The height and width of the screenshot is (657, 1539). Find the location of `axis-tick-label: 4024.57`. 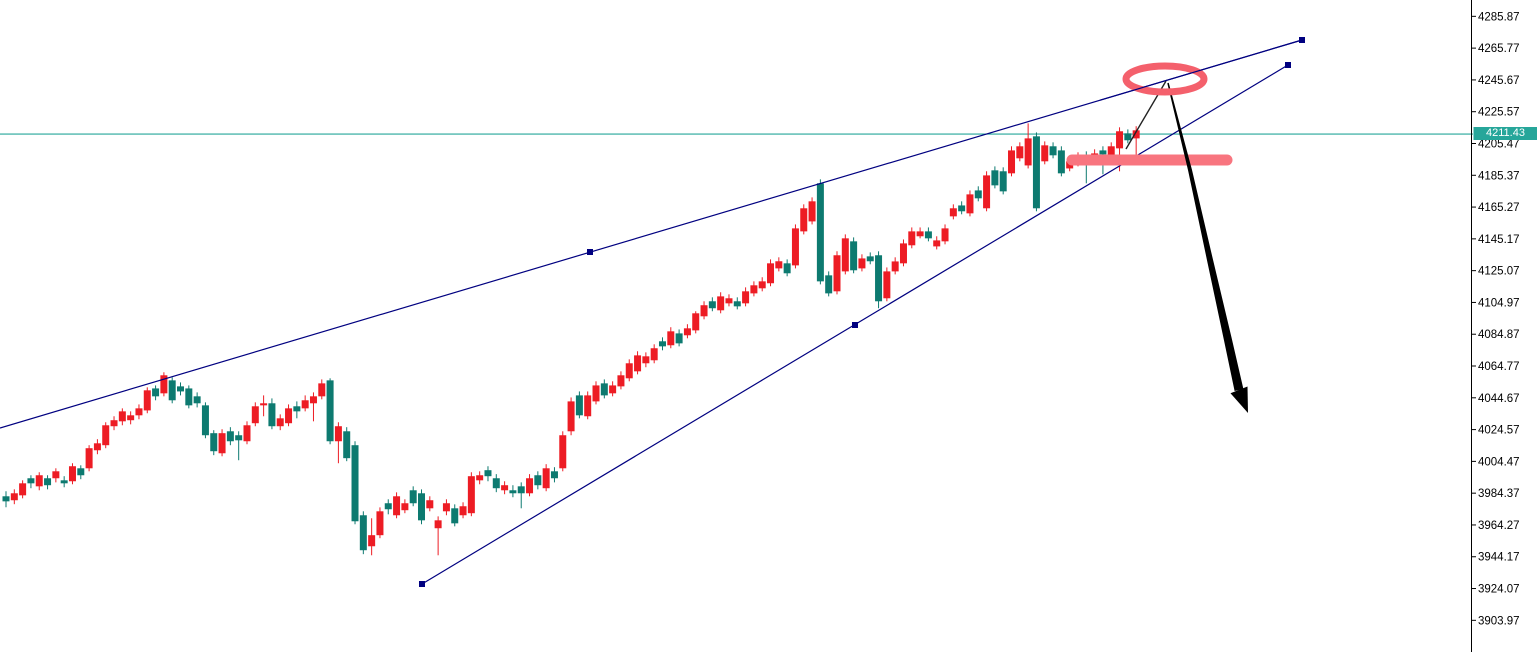

axis-tick-label: 4024.57 is located at coordinates (1499, 431).